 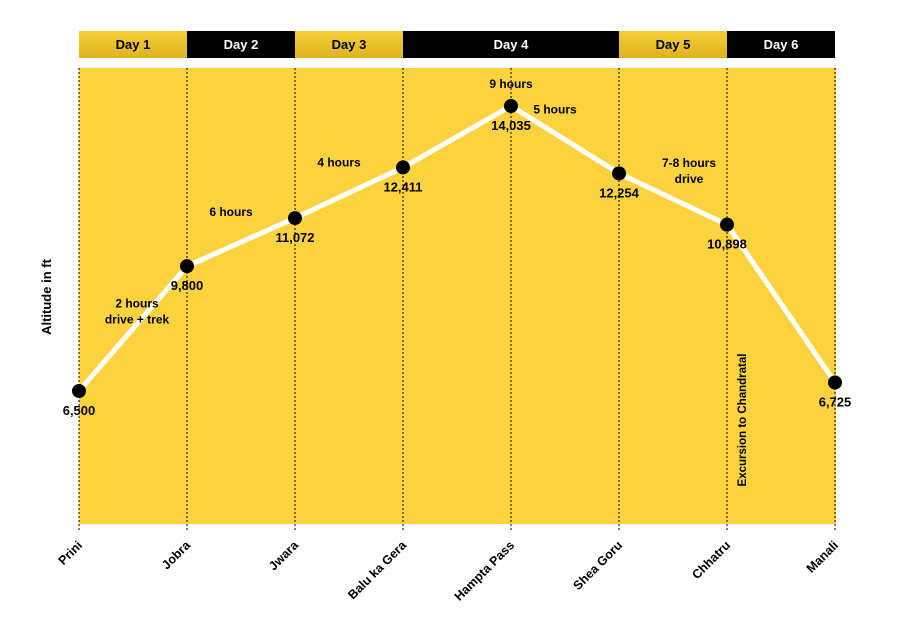 I want to click on day-band-day-5: Day 5, so click(x=673, y=44).